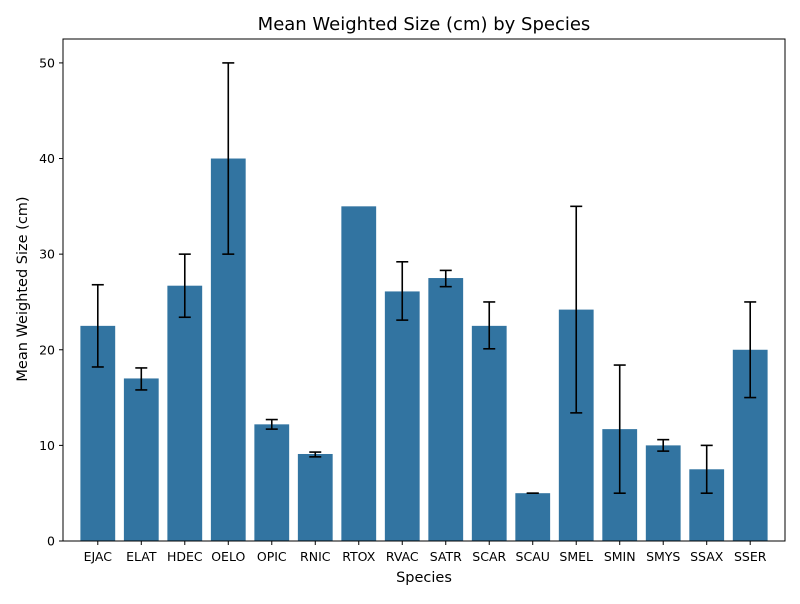  I want to click on x-tick-label: SCAR, so click(489, 556).